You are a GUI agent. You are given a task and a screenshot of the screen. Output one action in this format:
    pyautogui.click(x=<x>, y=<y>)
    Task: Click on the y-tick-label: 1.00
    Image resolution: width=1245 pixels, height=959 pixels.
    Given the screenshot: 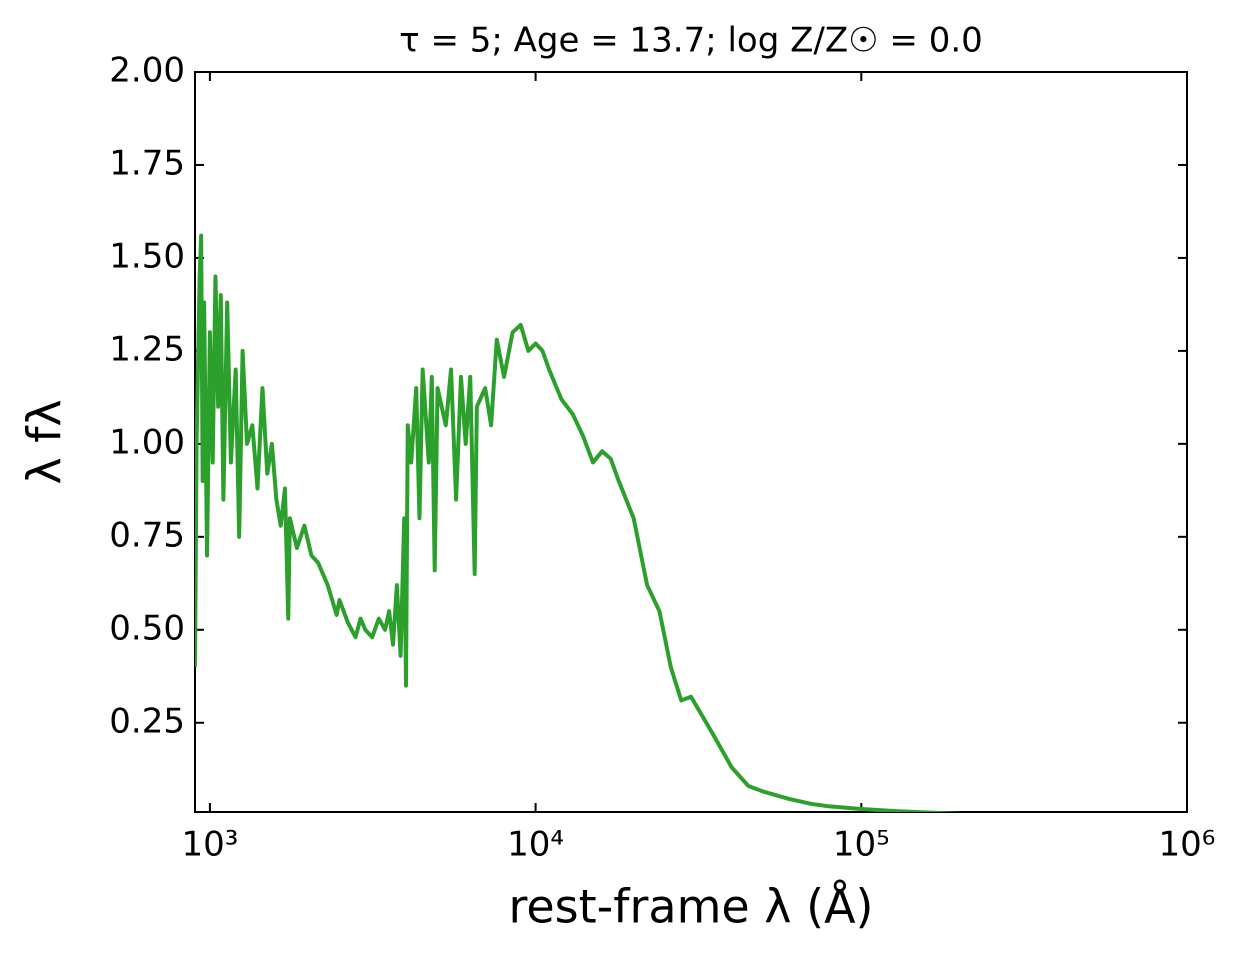 What is the action you would take?
    pyautogui.click(x=147, y=442)
    